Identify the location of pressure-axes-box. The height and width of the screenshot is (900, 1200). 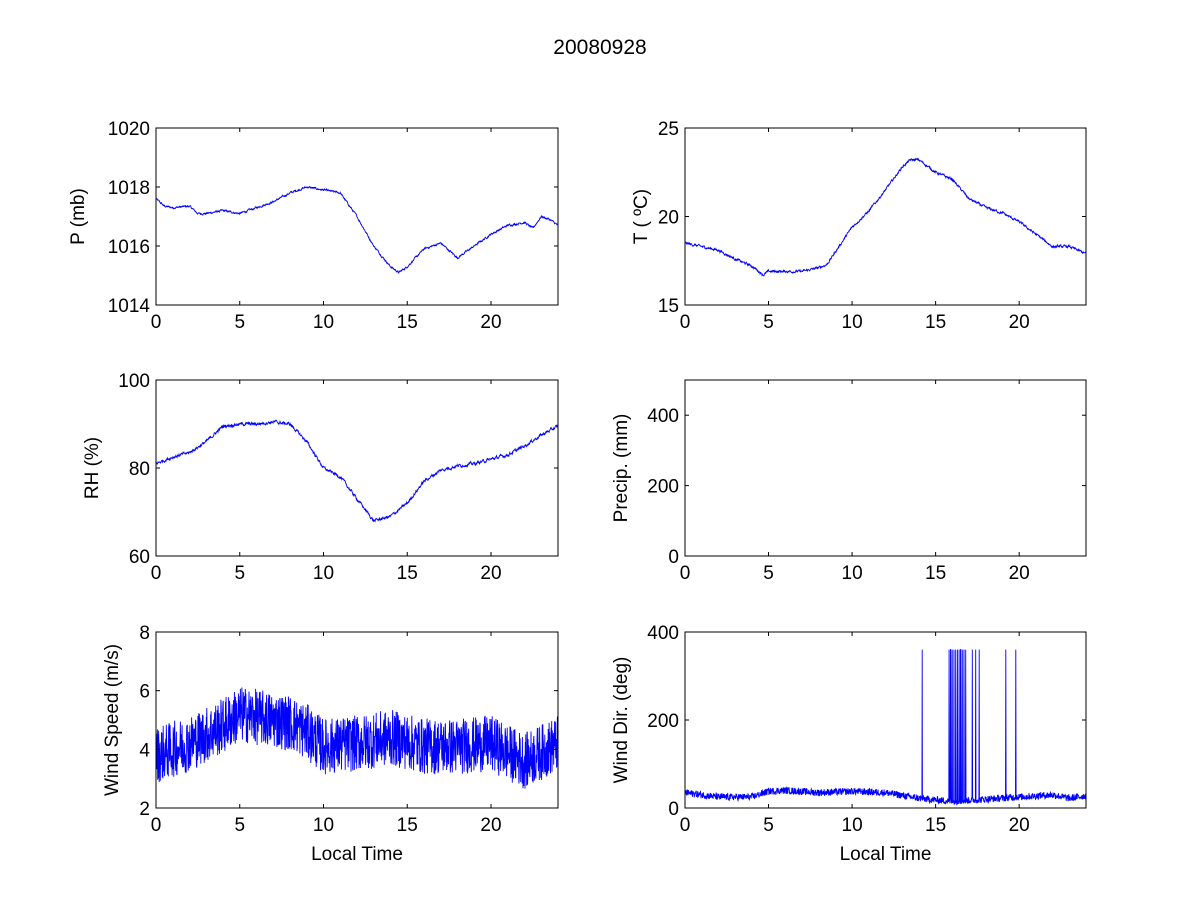
(357, 216).